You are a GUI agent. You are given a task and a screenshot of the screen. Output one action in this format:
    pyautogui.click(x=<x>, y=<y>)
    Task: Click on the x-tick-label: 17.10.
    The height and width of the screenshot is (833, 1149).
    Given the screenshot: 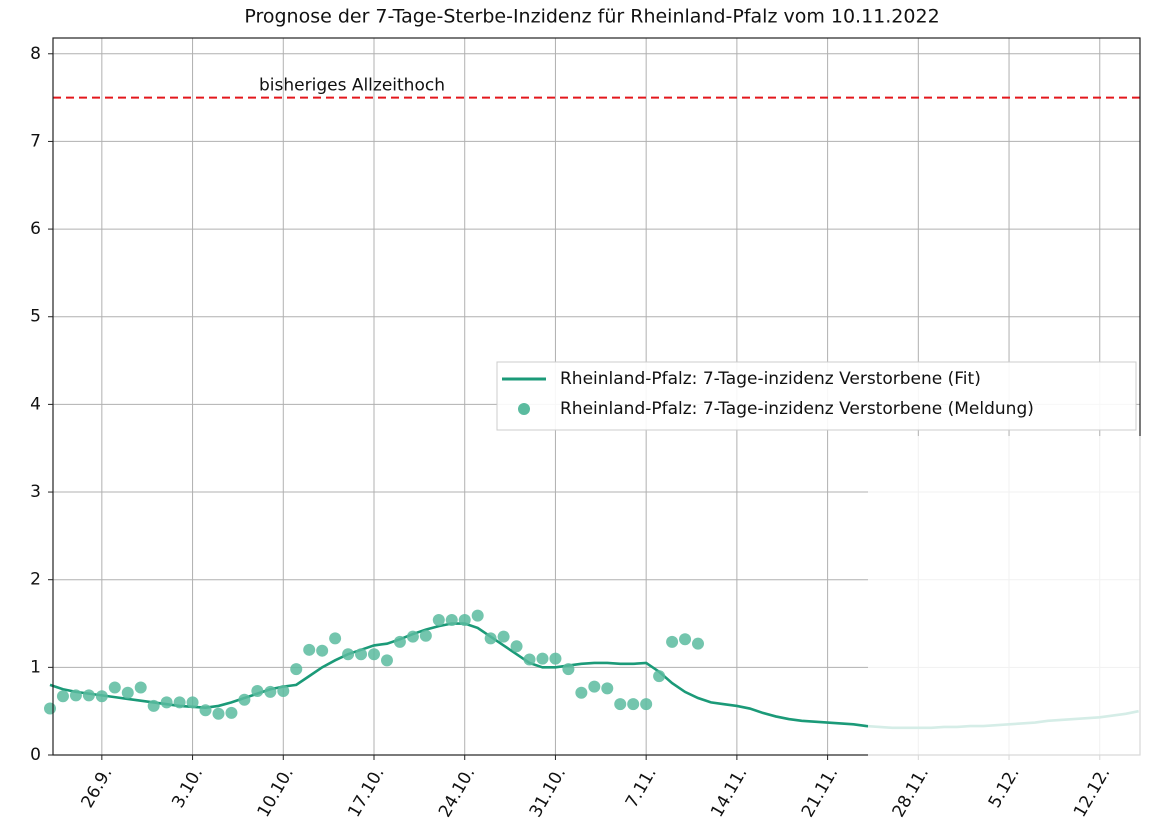 What is the action you would take?
    pyautogui.click(x=366, y=792)
    